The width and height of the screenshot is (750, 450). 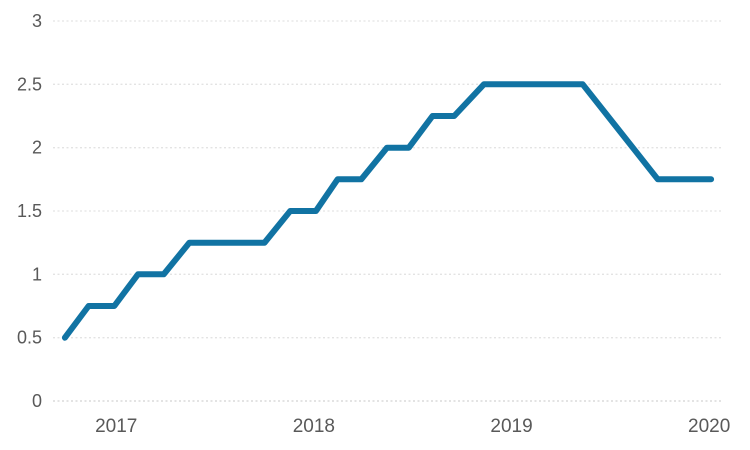 I want to click on y-axis-tick-label: 1.5, so click(x=29, y=211).